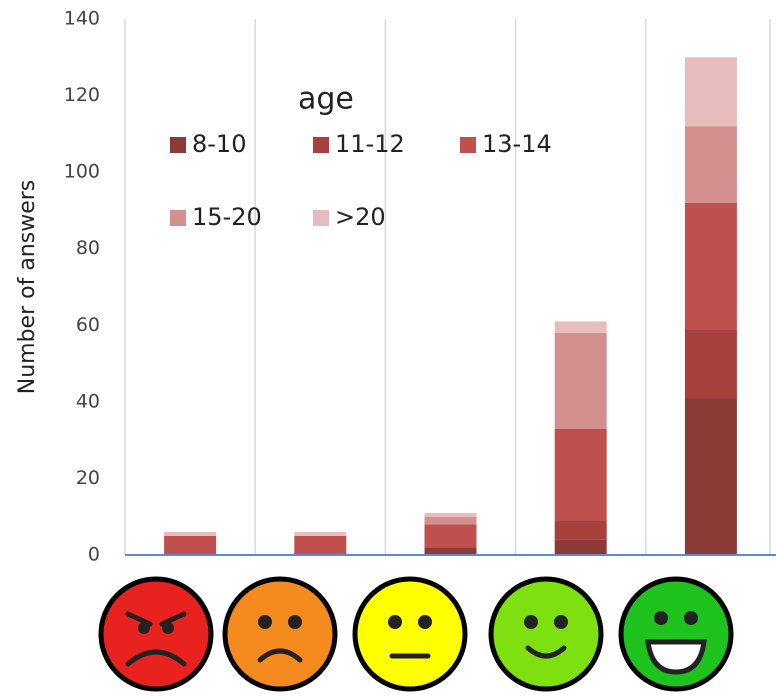 The image size is (776, 696). I want to click on legend-label: 8-10, so click(219, 144).